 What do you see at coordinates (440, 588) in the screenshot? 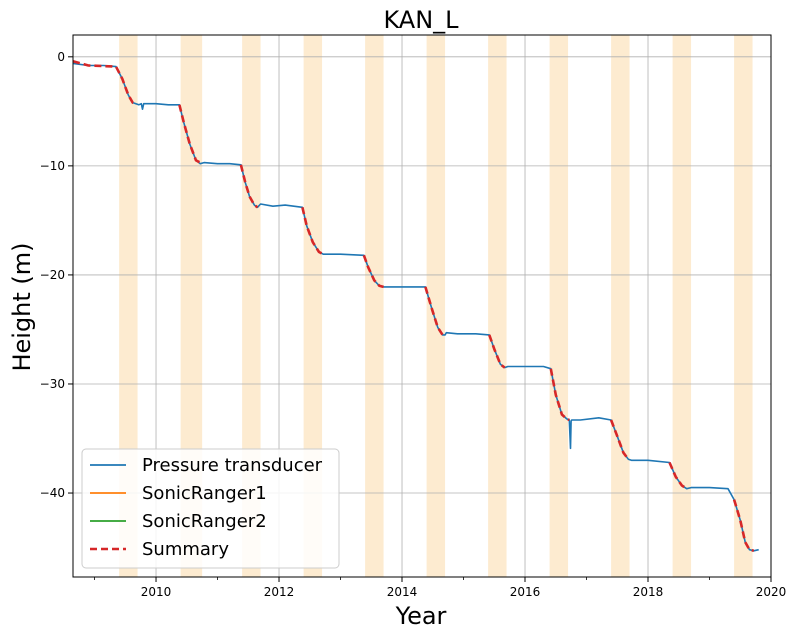
I see `x-axis-ticks: 2010 2012 2014 2016 2018 2020` at bounding box center [440, 588].